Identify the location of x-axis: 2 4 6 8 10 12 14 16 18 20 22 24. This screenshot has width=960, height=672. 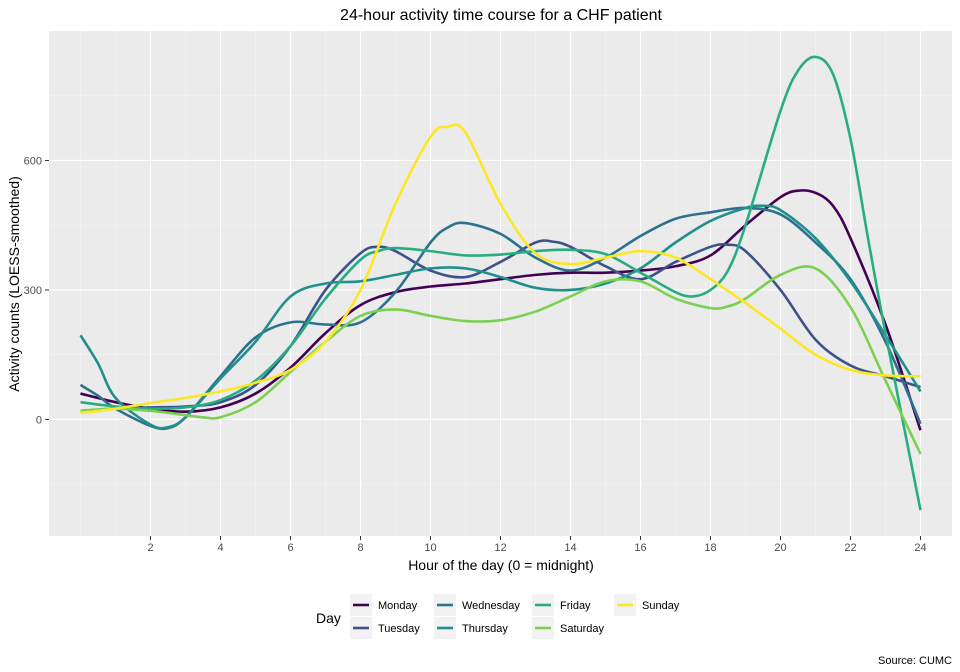
(537, 545).